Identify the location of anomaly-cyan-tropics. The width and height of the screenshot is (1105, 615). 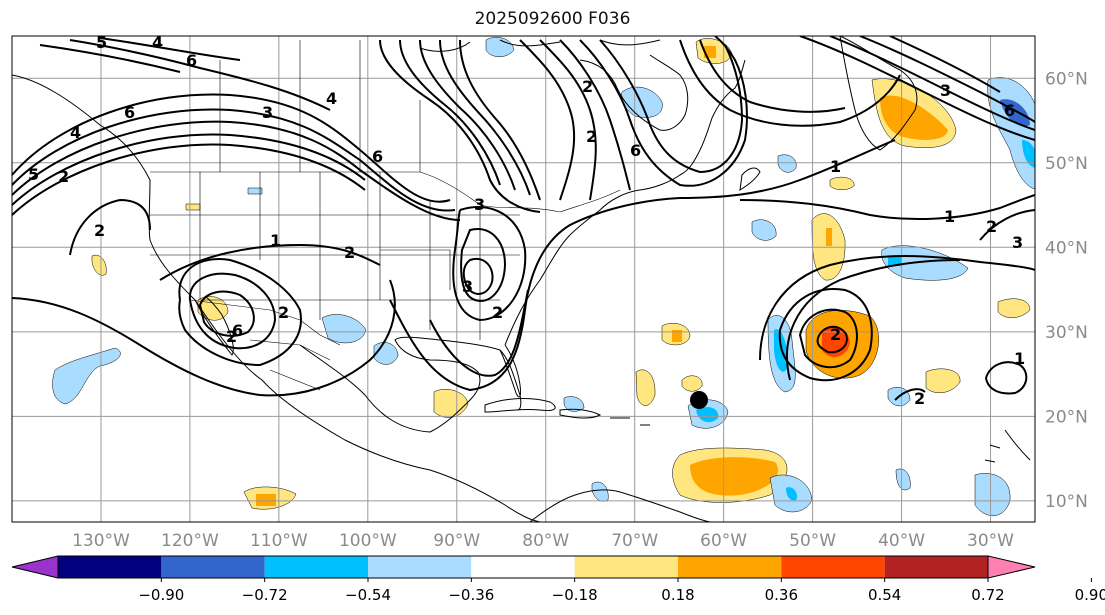
(707, 415).